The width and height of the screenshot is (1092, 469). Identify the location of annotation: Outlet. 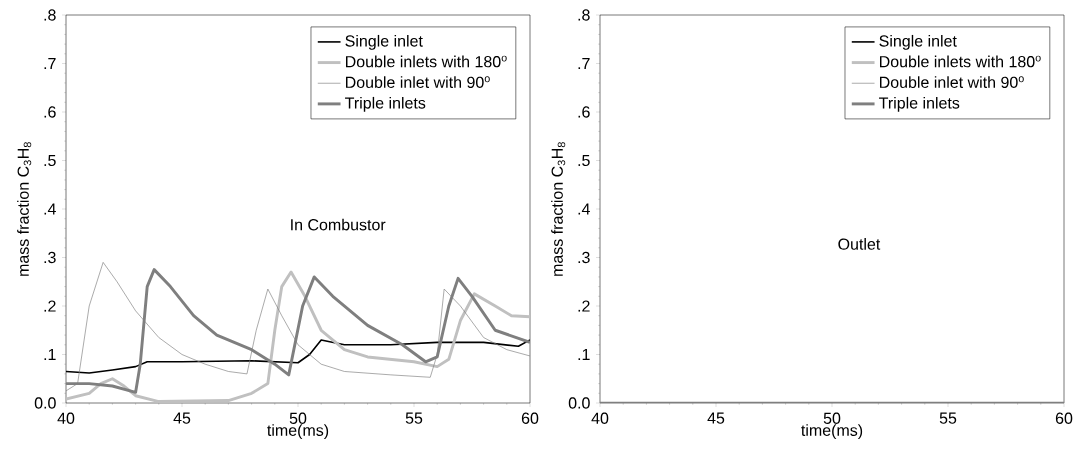
(859, 244).